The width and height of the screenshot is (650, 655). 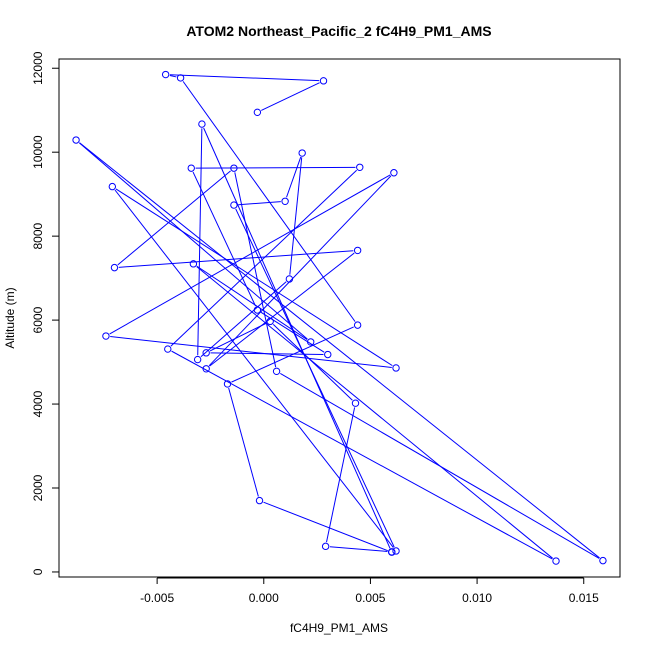 What do you see at coordinates (38, 319) in the screenshot?
I see `y-tick-label: 6000` at bounding box center [38, 319].